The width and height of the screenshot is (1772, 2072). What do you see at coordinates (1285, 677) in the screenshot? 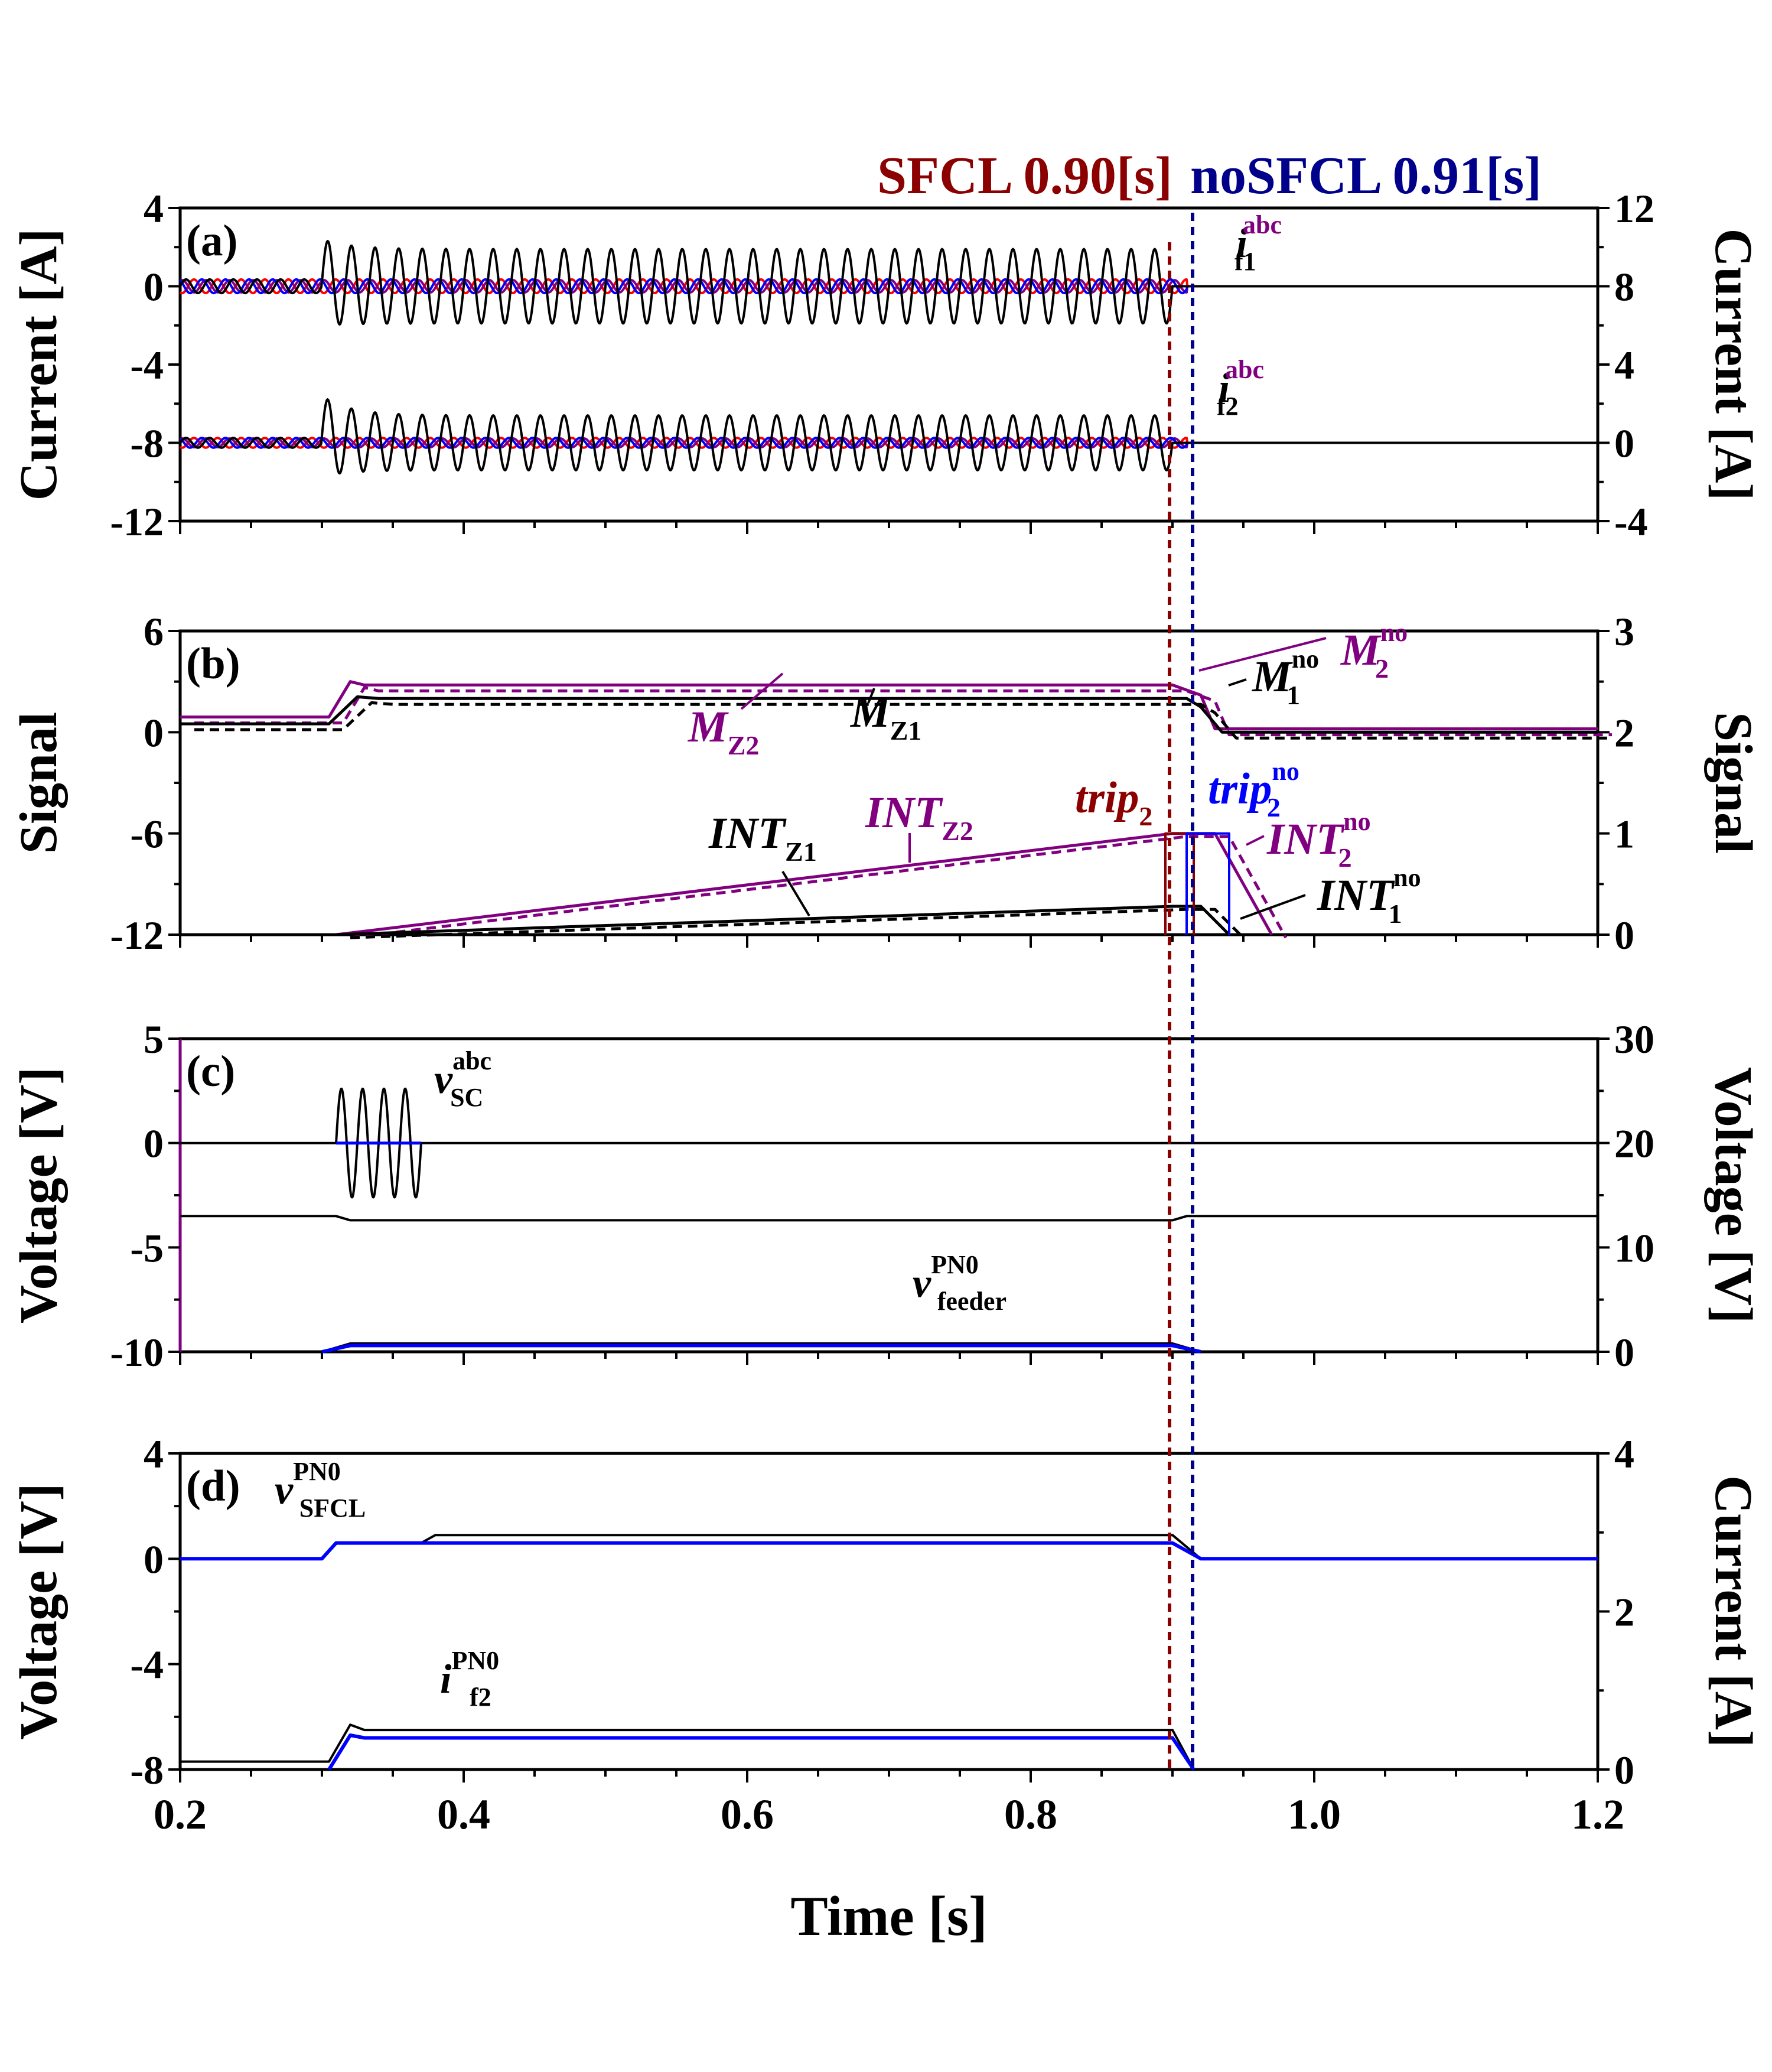
I see `annotation-m1no: Mno 1` at bounding box center [1285, 677].